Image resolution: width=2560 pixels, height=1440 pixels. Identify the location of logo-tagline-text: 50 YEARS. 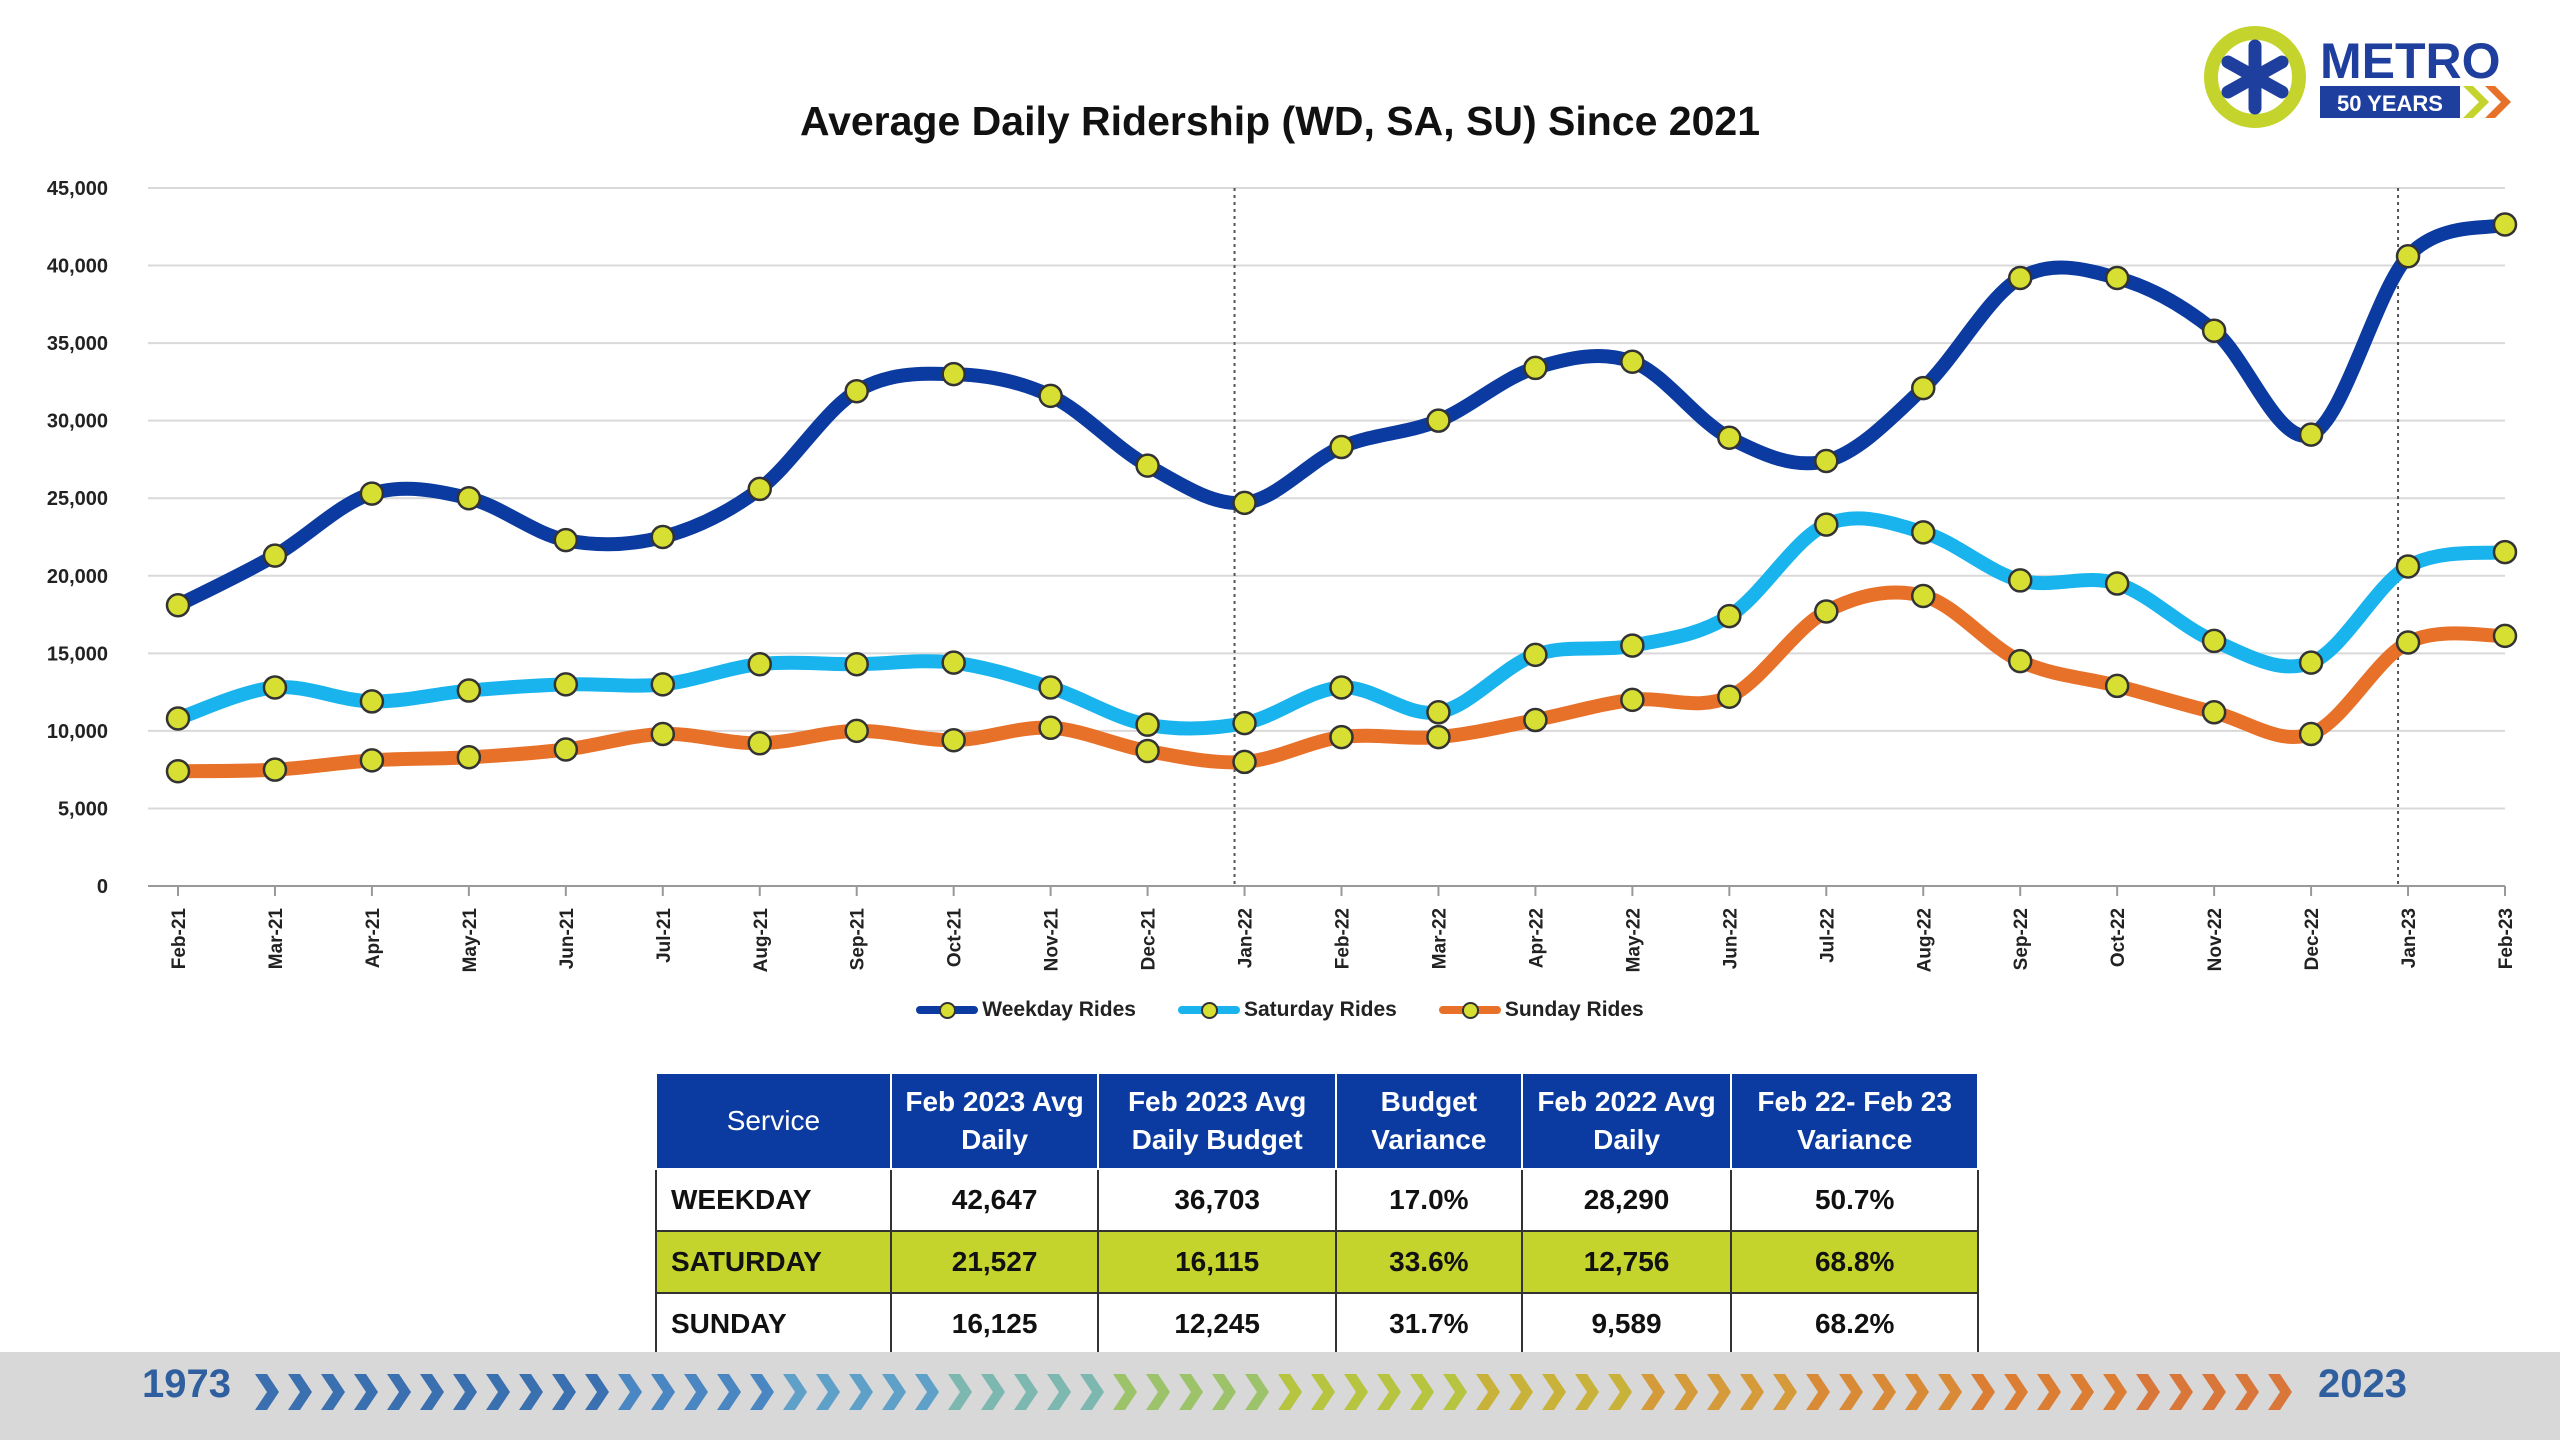
(2390, 103).